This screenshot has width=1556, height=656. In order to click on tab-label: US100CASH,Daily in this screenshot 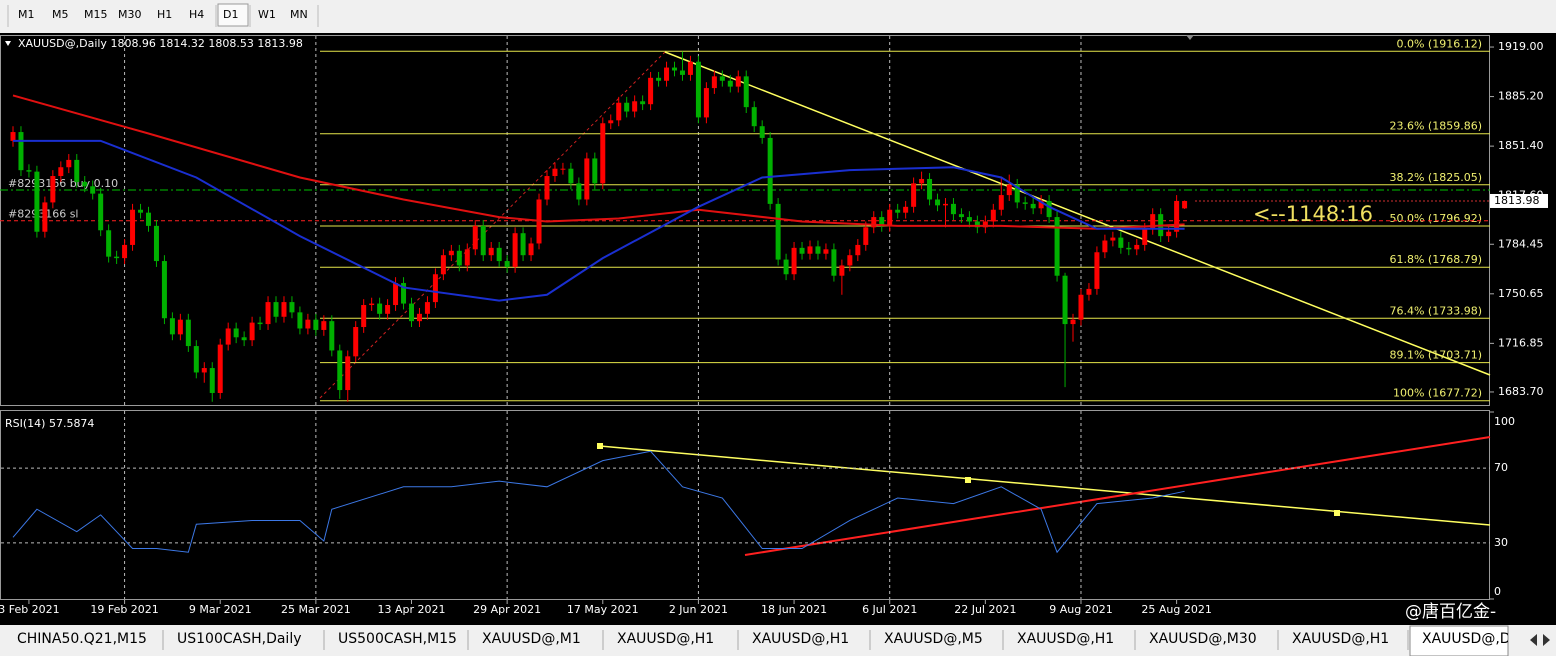, I will do `click(239, 639)`.